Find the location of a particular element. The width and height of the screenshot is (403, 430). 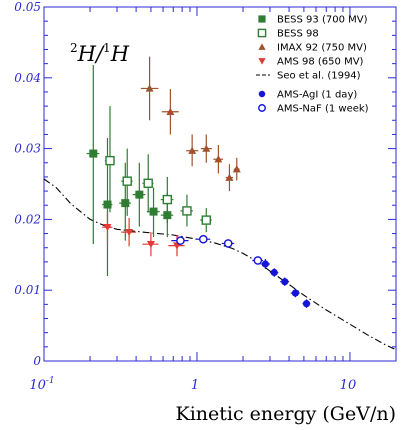

y-tick-labels: 0 0.01 0.02 0.03 0.04 0.05 is located at coordinates (27, 184).